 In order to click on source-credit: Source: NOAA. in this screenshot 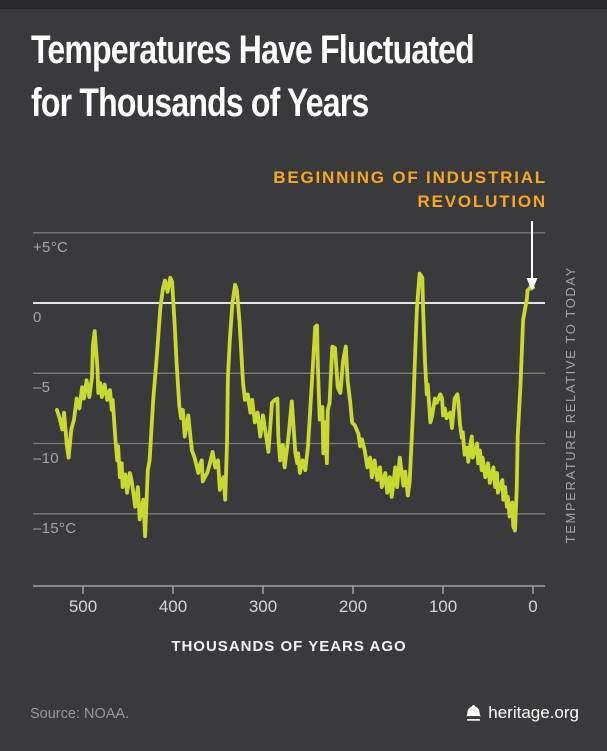, I will do `click(80, 714)`.